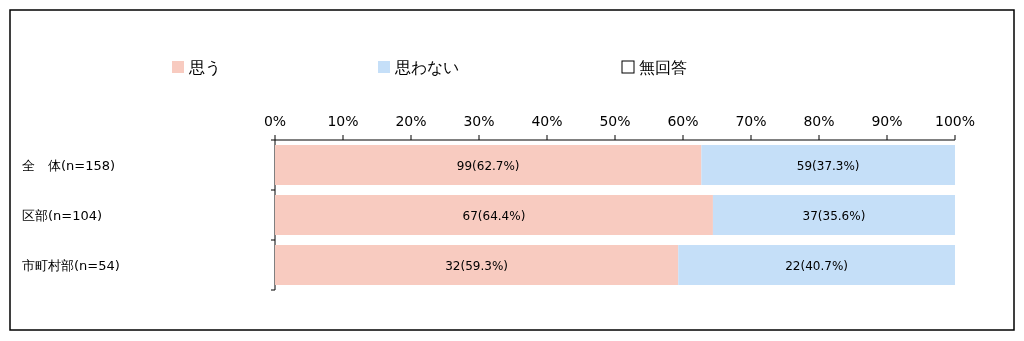  I want to click on legend-label: 思わない, so click(426, 67).